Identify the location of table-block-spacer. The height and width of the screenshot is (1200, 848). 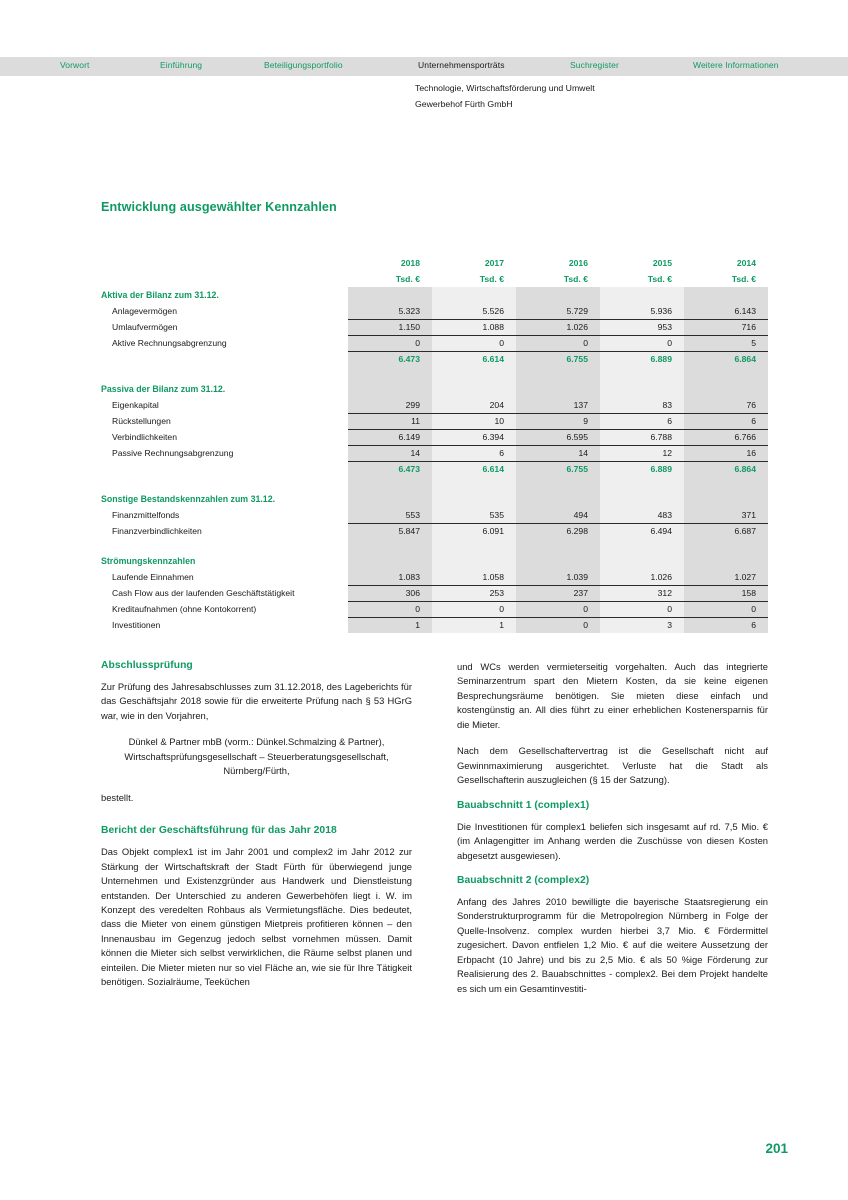
(434, 546).